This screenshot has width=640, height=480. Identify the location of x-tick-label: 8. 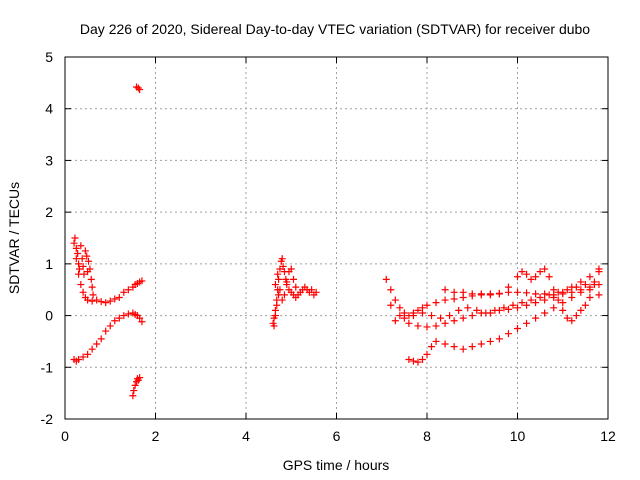
(427, 436).